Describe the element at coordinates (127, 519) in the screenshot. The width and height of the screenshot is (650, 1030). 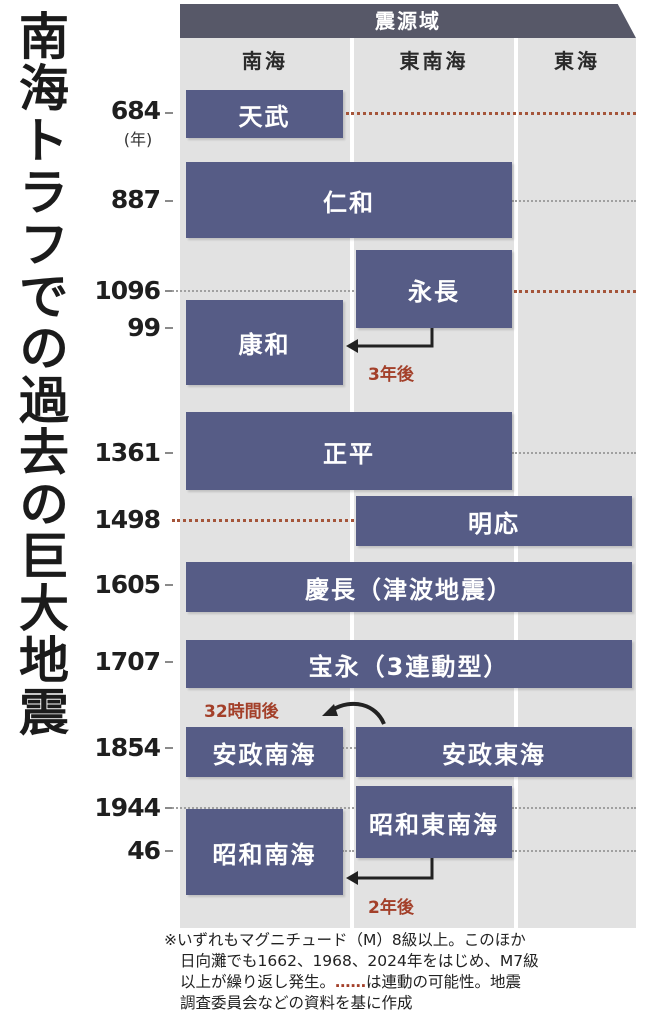
I see `year-label: 1498` at that location.